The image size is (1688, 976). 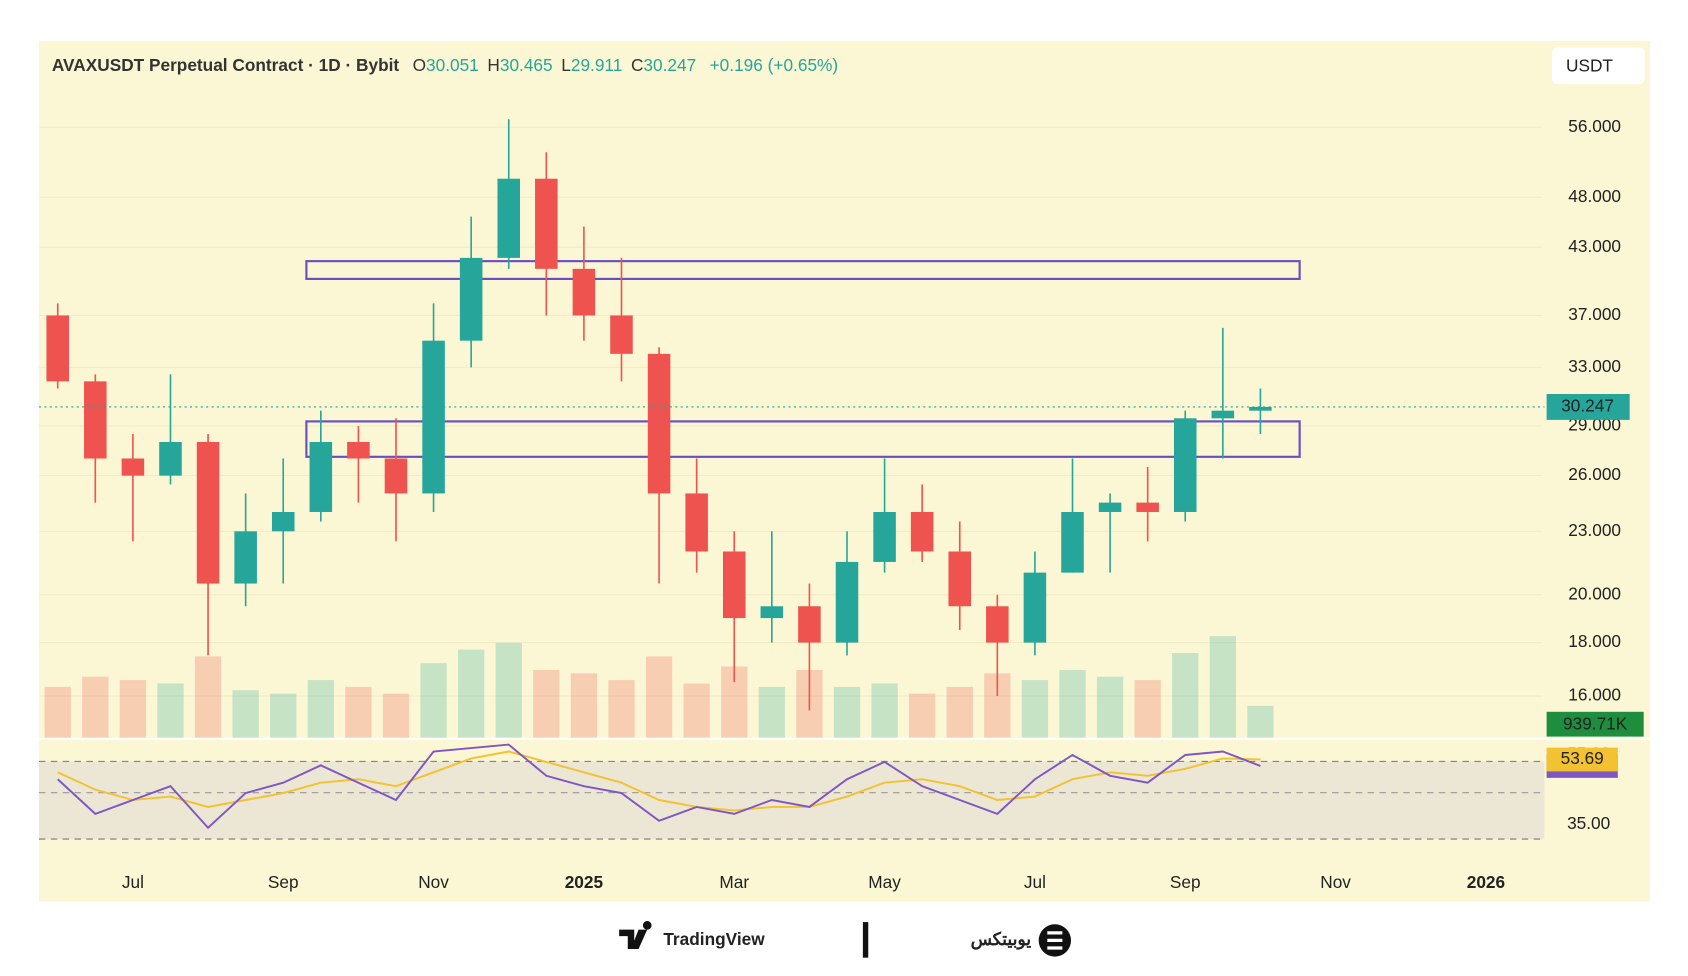 What do you see at coordinates (669, 64) in the screenshot?
I see `ohlc-value: 30.247` at bounding box center [669, 64].